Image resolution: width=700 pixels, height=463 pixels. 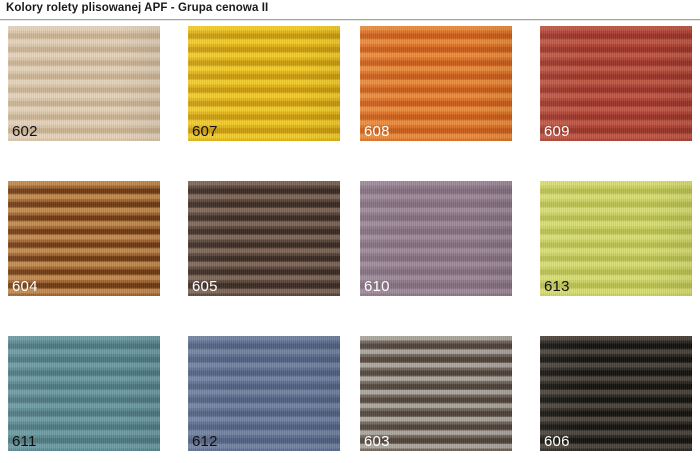 What do you see at coordinates (557, 131) in the screenshot?
I see `swatch-code-label: 609` at bounding box center [557, 131].